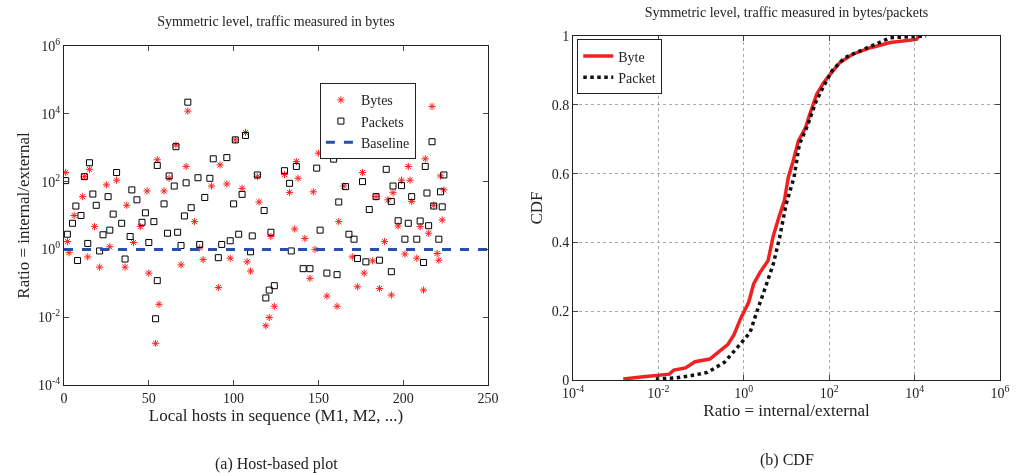 This screenshot has width=1022, height=473. What do you see at coordinates (276, 22) in the screenshot?
I see `chart-title: Symmetric level, traffic measured in bytes` at bounding box center [276, 22].